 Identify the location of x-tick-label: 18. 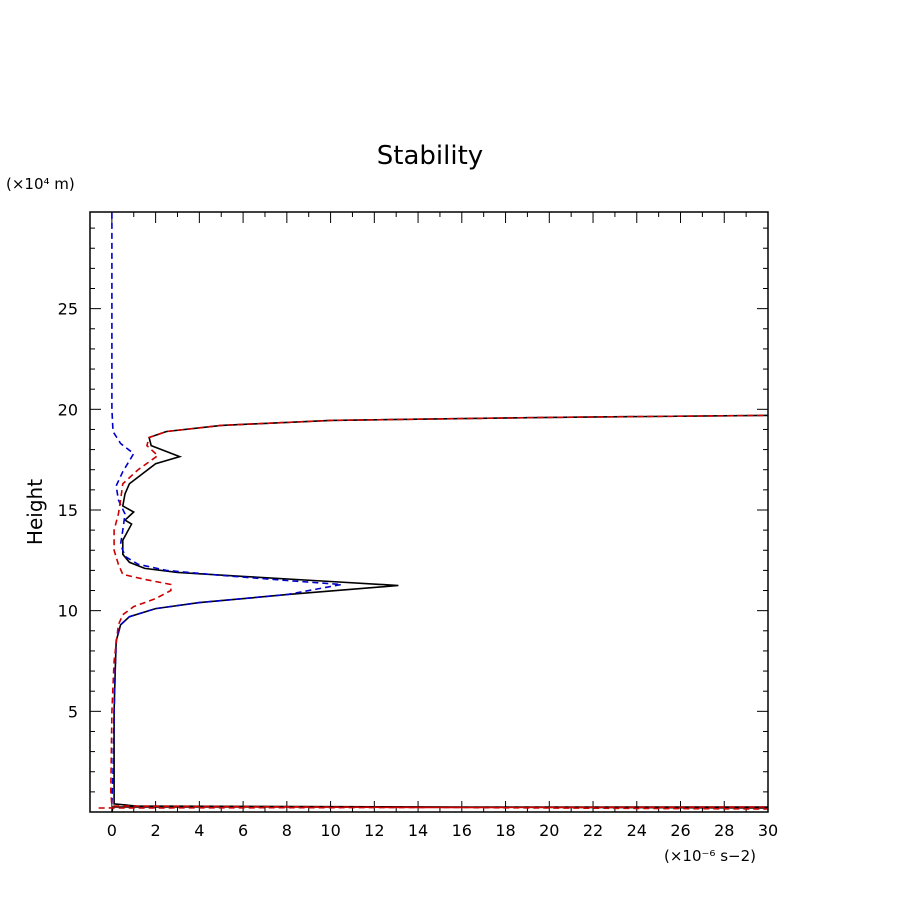
(505, 830).